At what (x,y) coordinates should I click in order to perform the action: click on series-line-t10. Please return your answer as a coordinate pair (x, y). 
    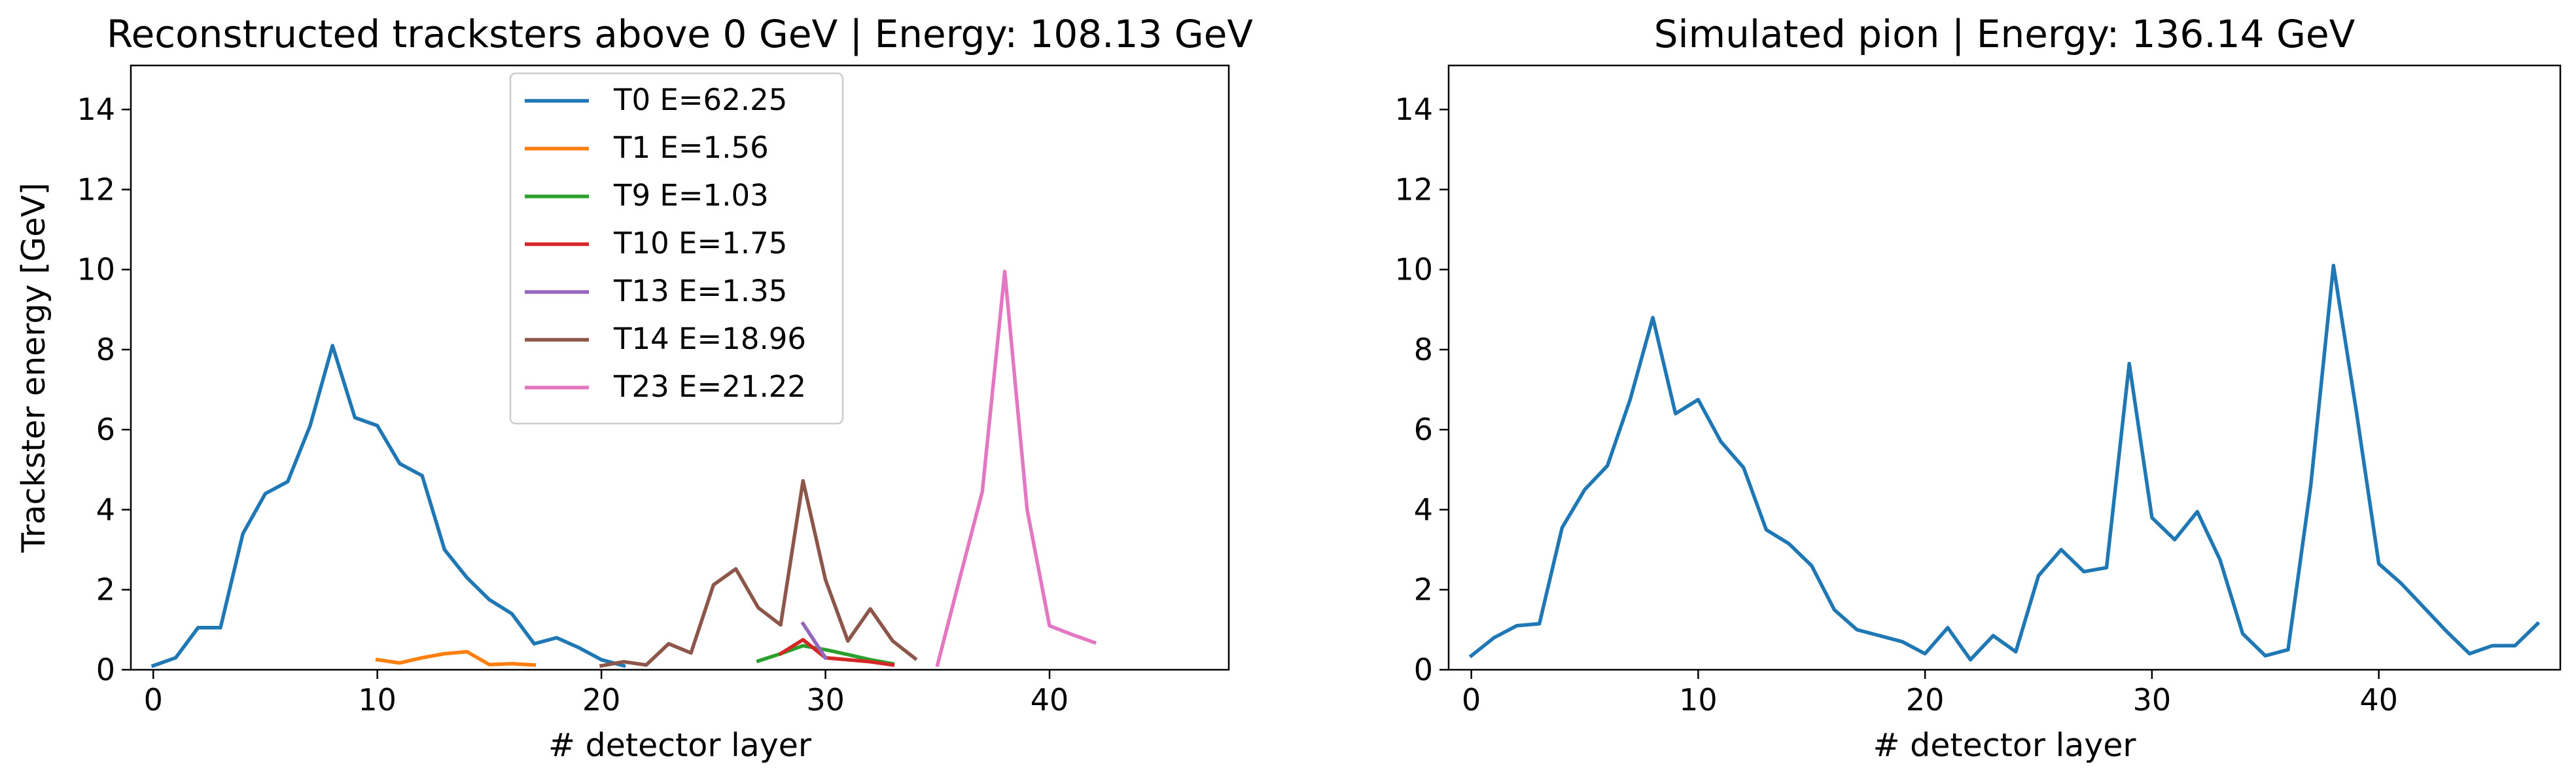
    Looking at the image, I should click on (836, 652).